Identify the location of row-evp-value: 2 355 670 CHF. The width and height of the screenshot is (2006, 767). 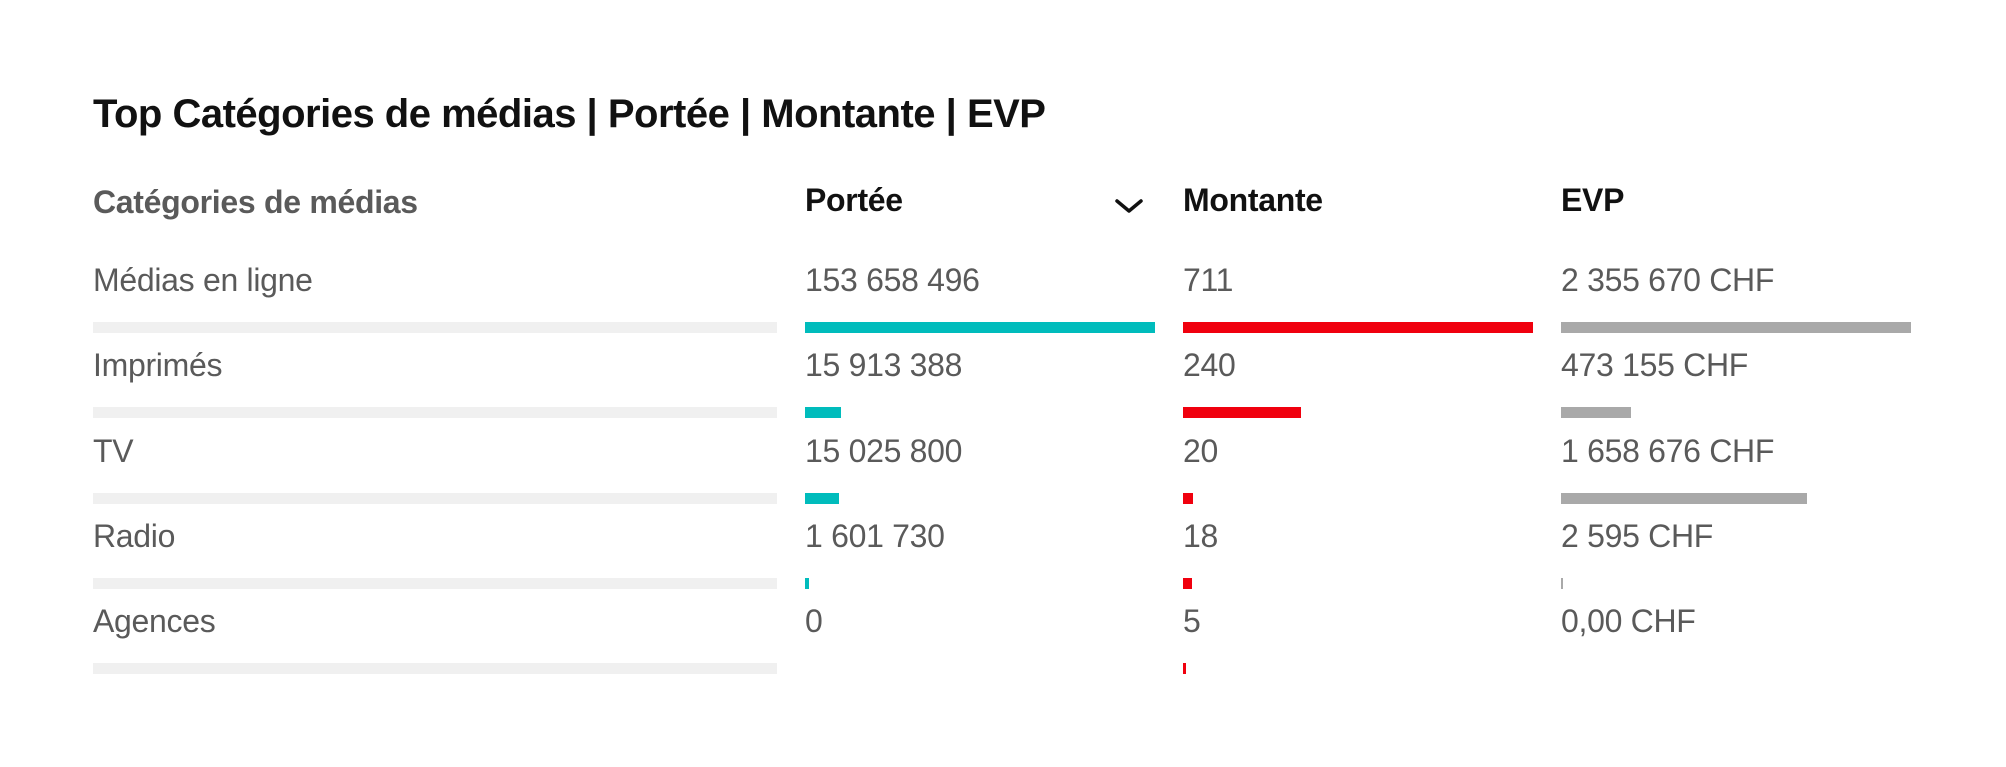
(1668, 280).